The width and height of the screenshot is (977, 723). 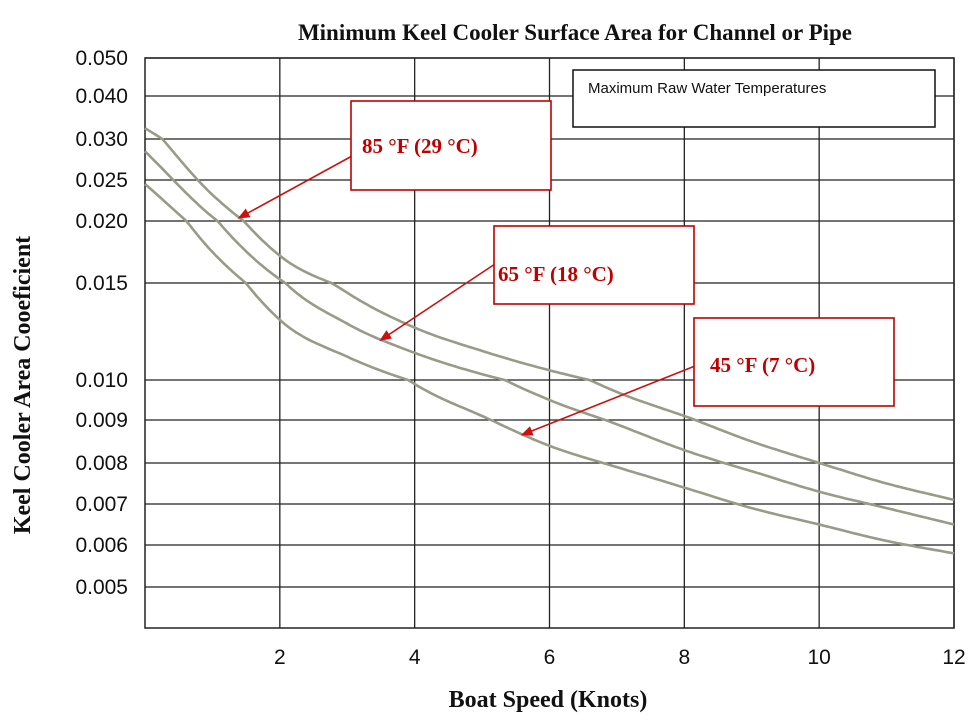 I want to click on legend: Maximum Raw Water Temperatures, so click(x=754, y=98).